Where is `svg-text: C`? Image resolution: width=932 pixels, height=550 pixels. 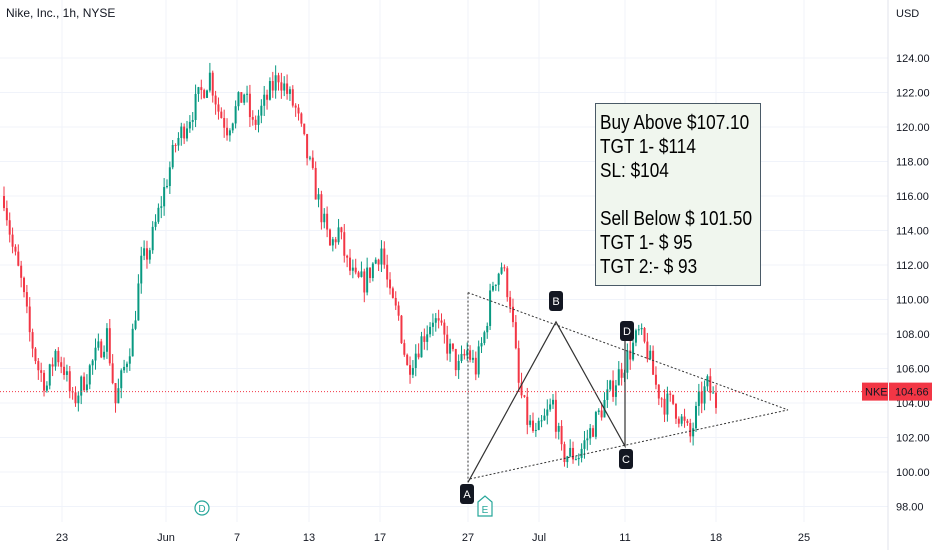 svg-text: C is located at coordinates (626, 460).